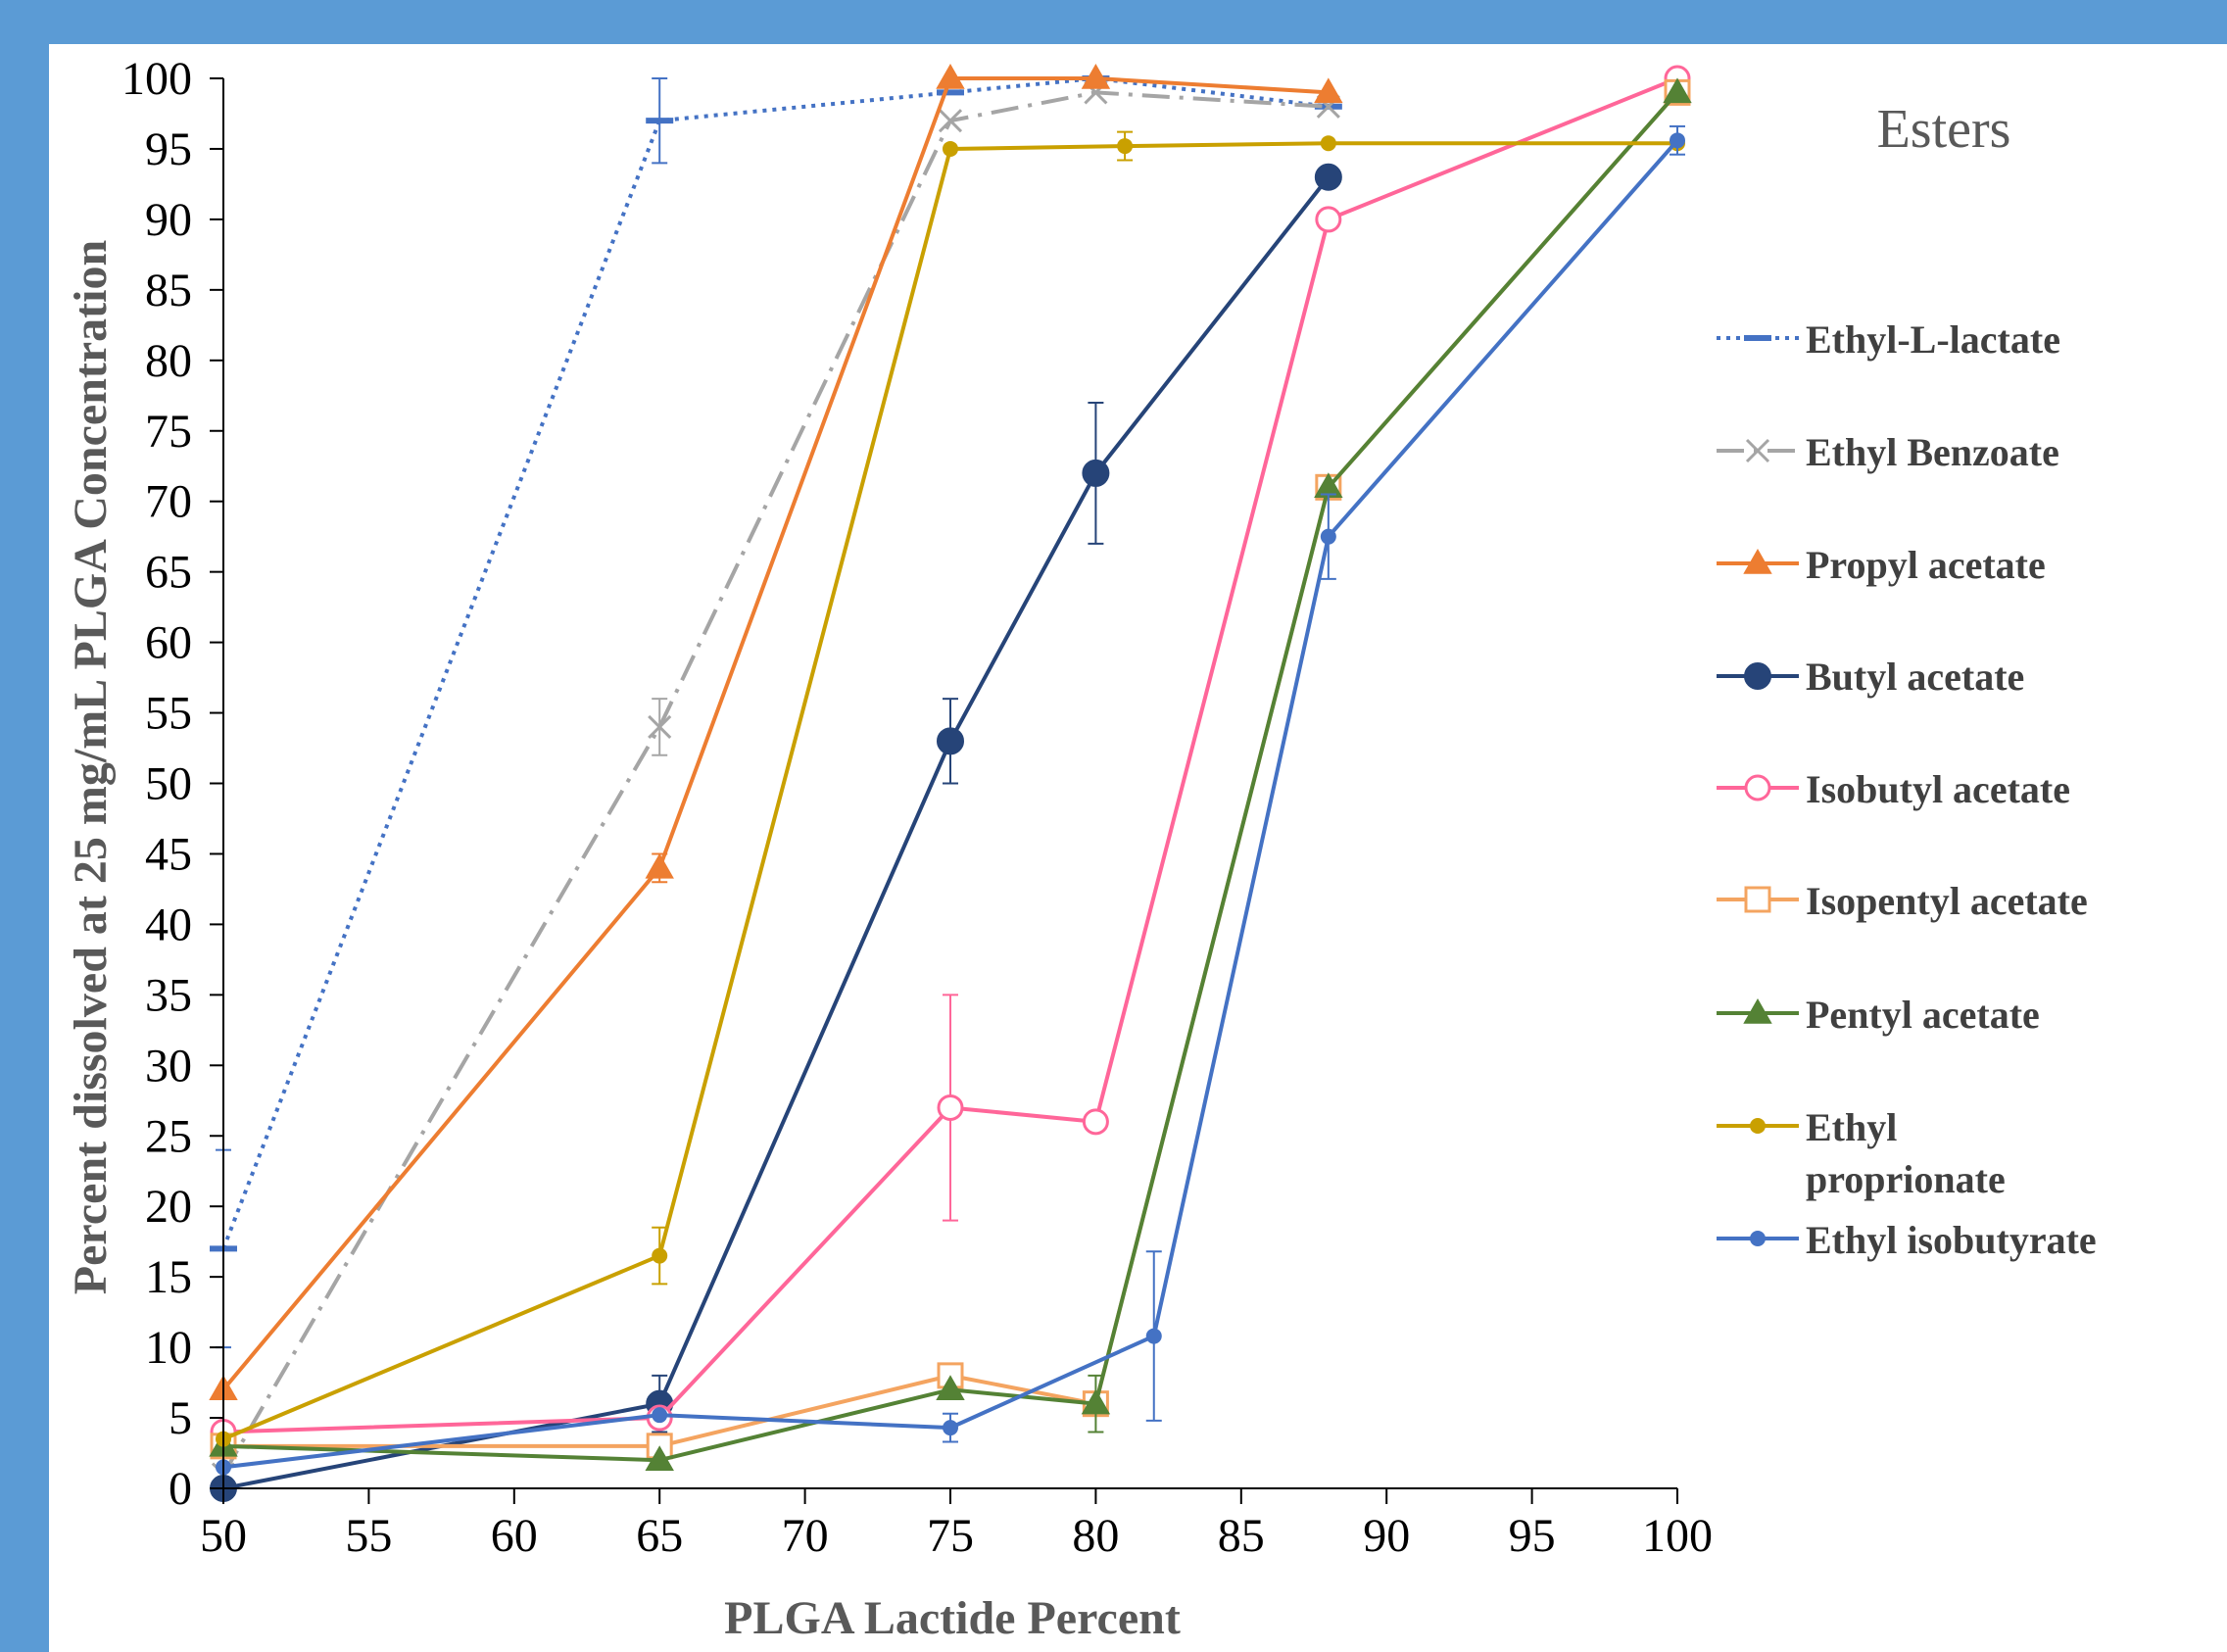 The width and height of the screenshot is (2227, 1652). I want to click on legend-label-ethyl-l-lactate: Ethyl-L-lactate, so click(1933, 339).